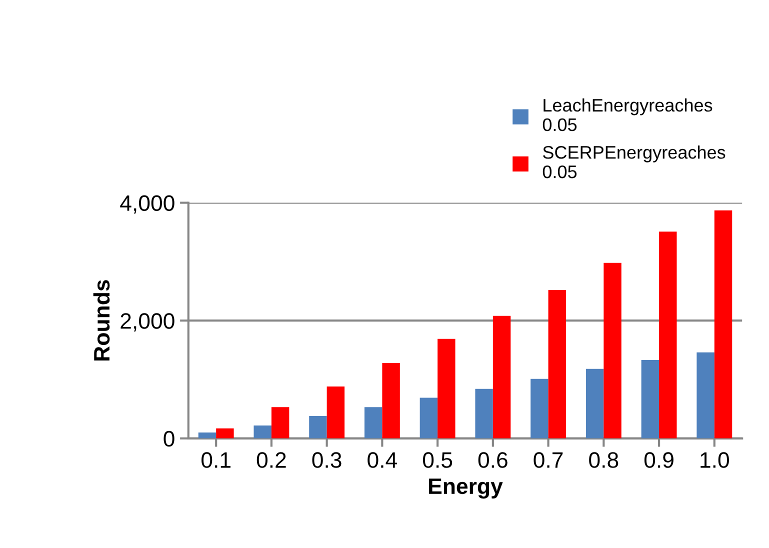 This screenshot has width=769, height=548. What do you see at coordinates (466, 488) in the screenshot?
I see `x-axis-title: Energy` at bounding box center [466, 488].